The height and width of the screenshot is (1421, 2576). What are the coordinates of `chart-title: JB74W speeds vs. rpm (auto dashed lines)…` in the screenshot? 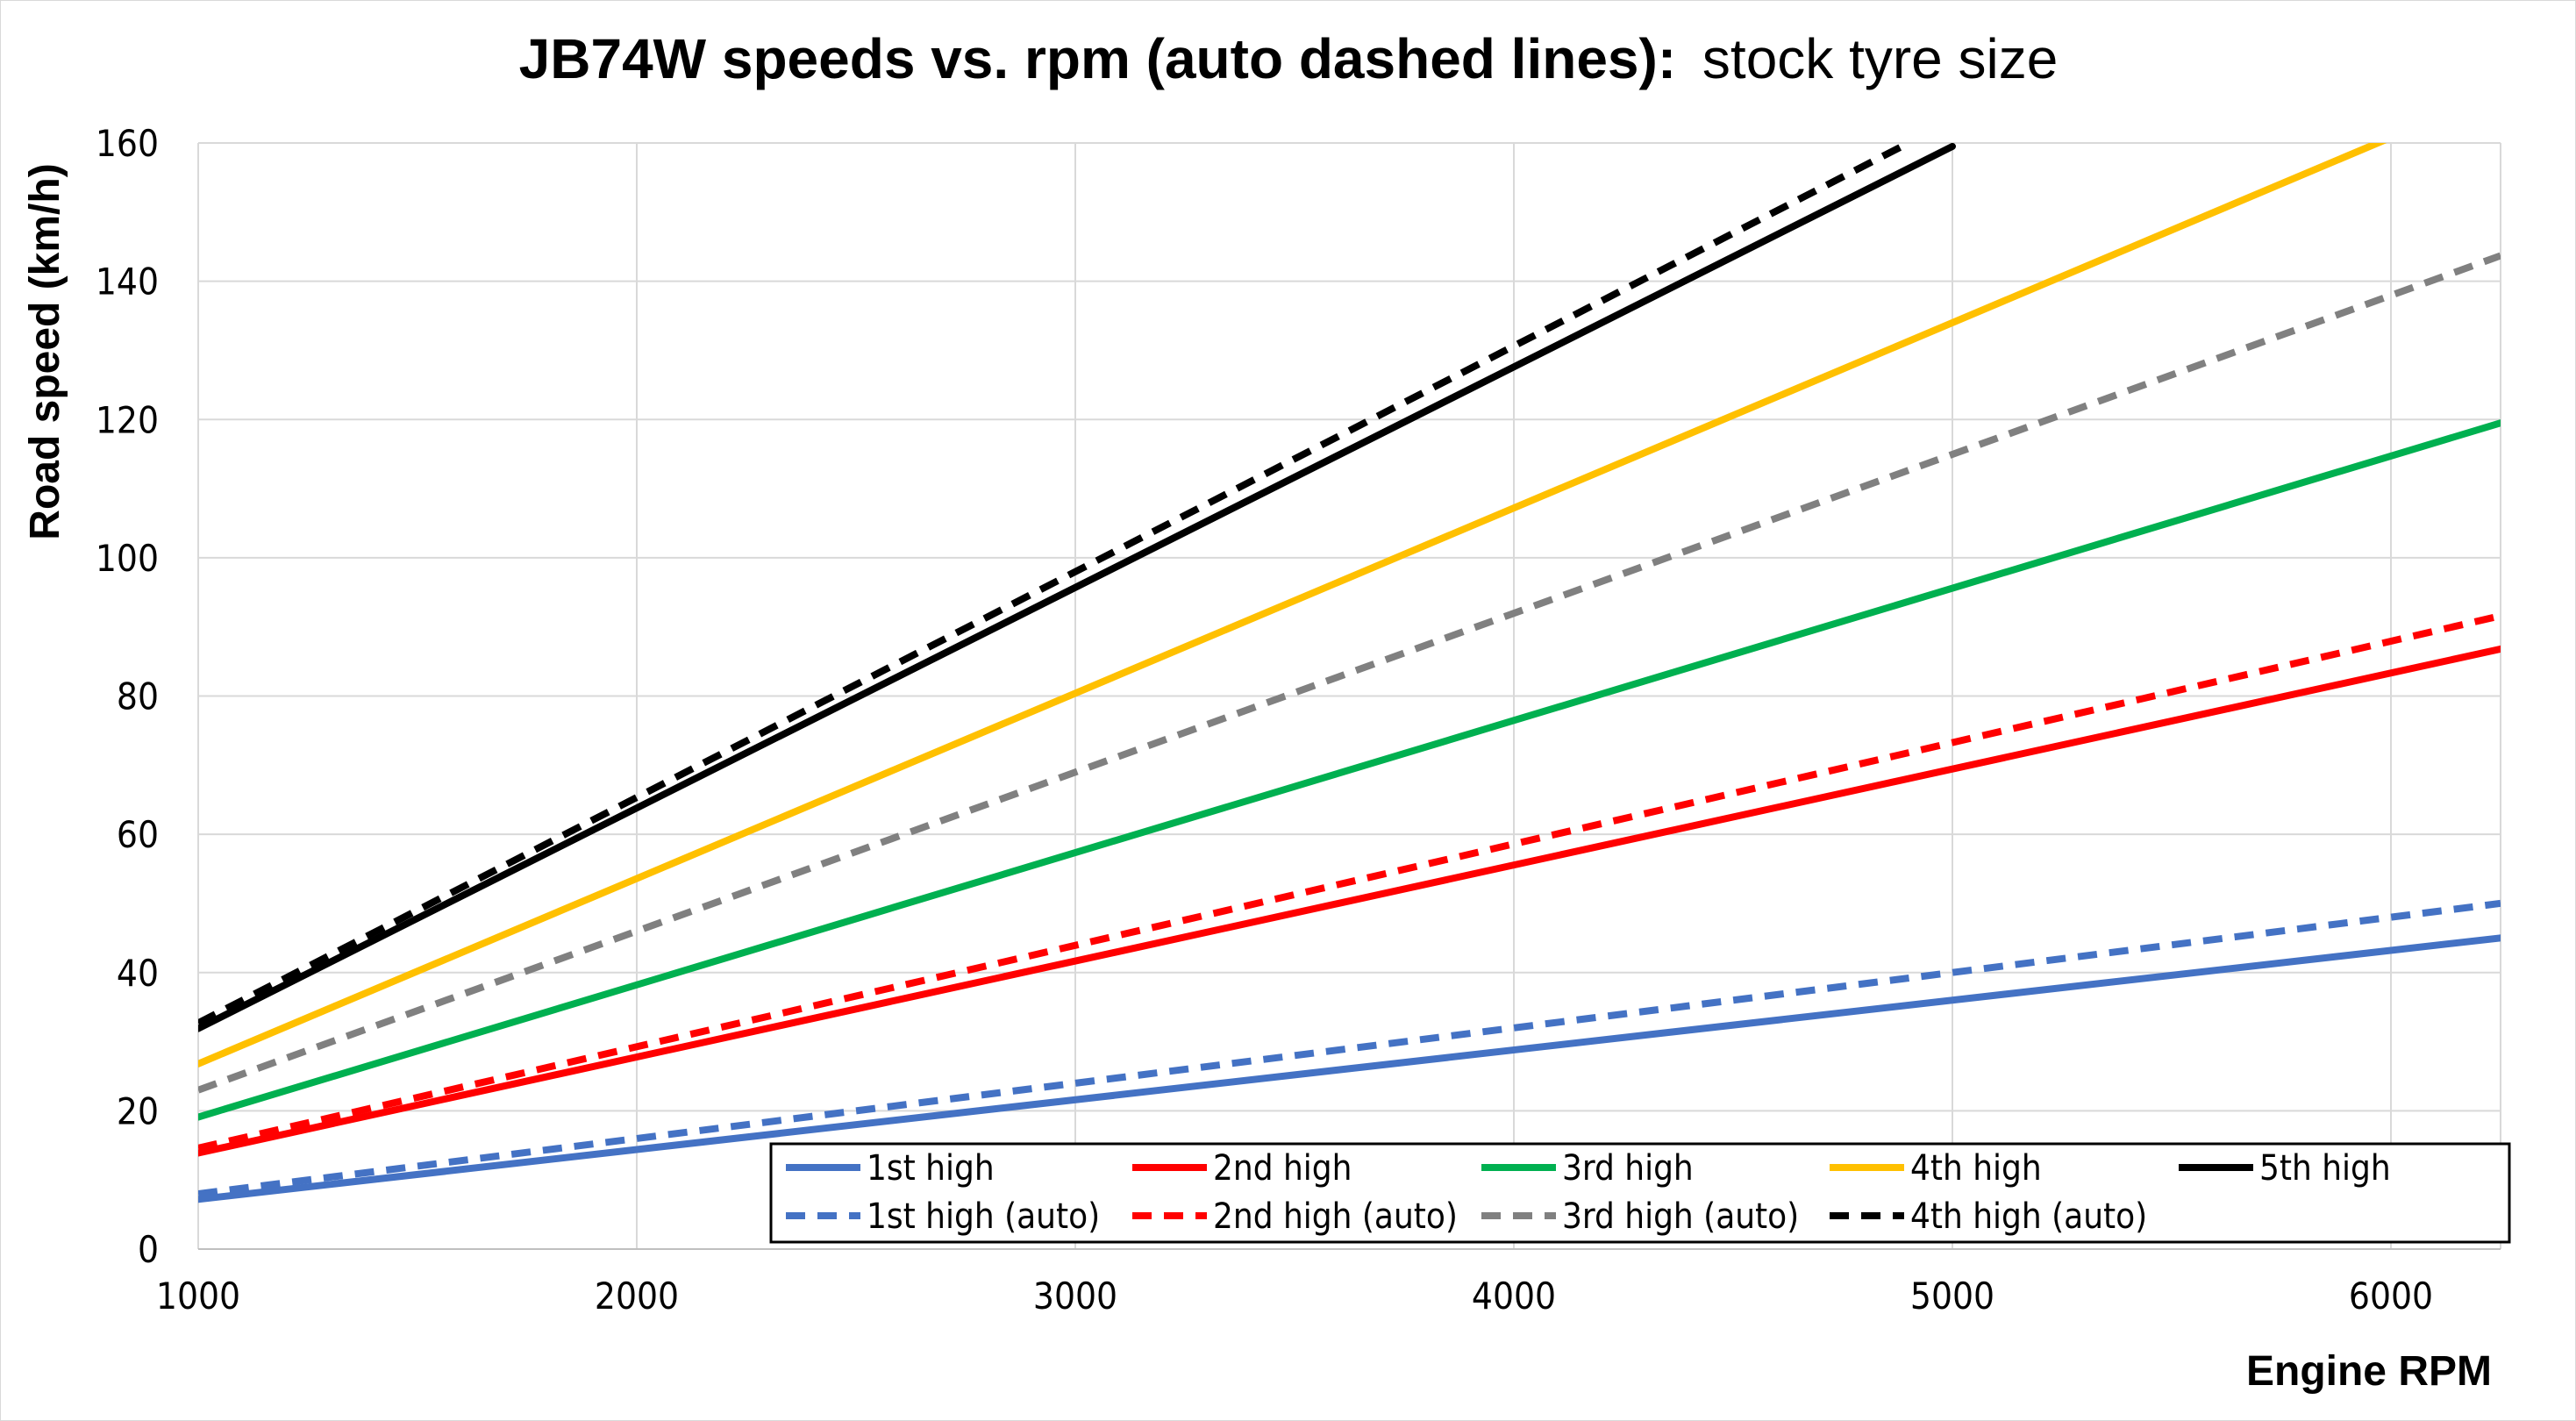 It's located at (1289, 58).